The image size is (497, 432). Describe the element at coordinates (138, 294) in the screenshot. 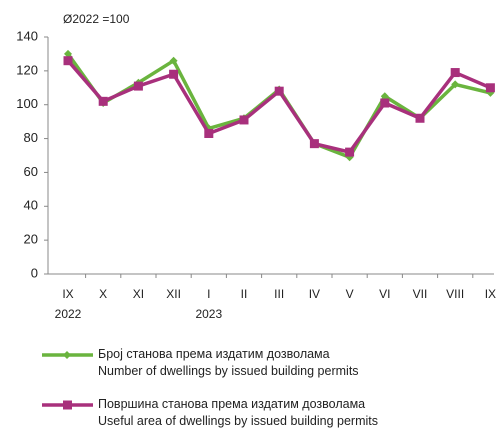

I see `x-tick-label: XI` at that location.